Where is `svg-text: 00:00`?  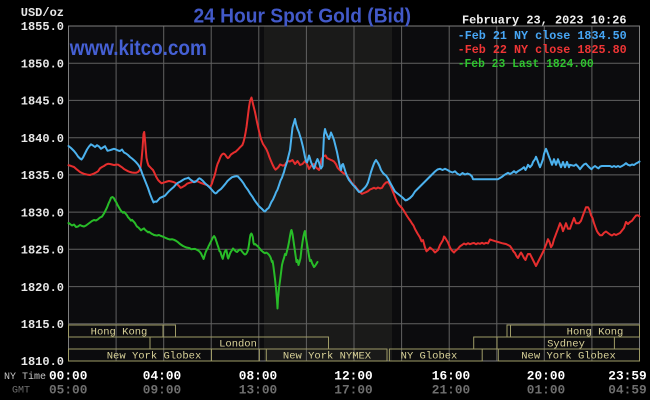
svg-text: 00:00 is located at coordinates (68, 376).